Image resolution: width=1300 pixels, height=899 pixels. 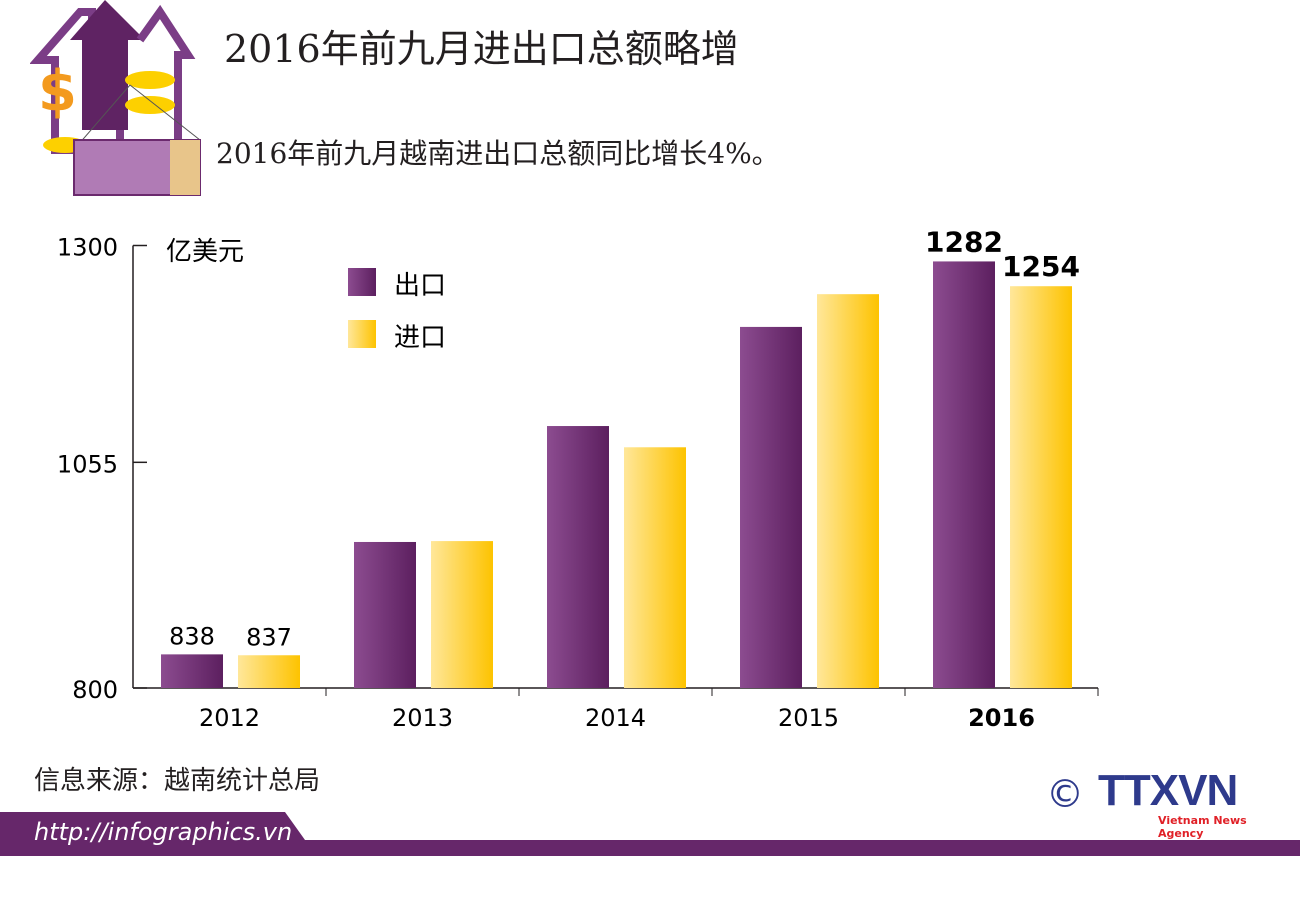 I want to click on legend-label-import: 进口, so click(x=420, y=338).